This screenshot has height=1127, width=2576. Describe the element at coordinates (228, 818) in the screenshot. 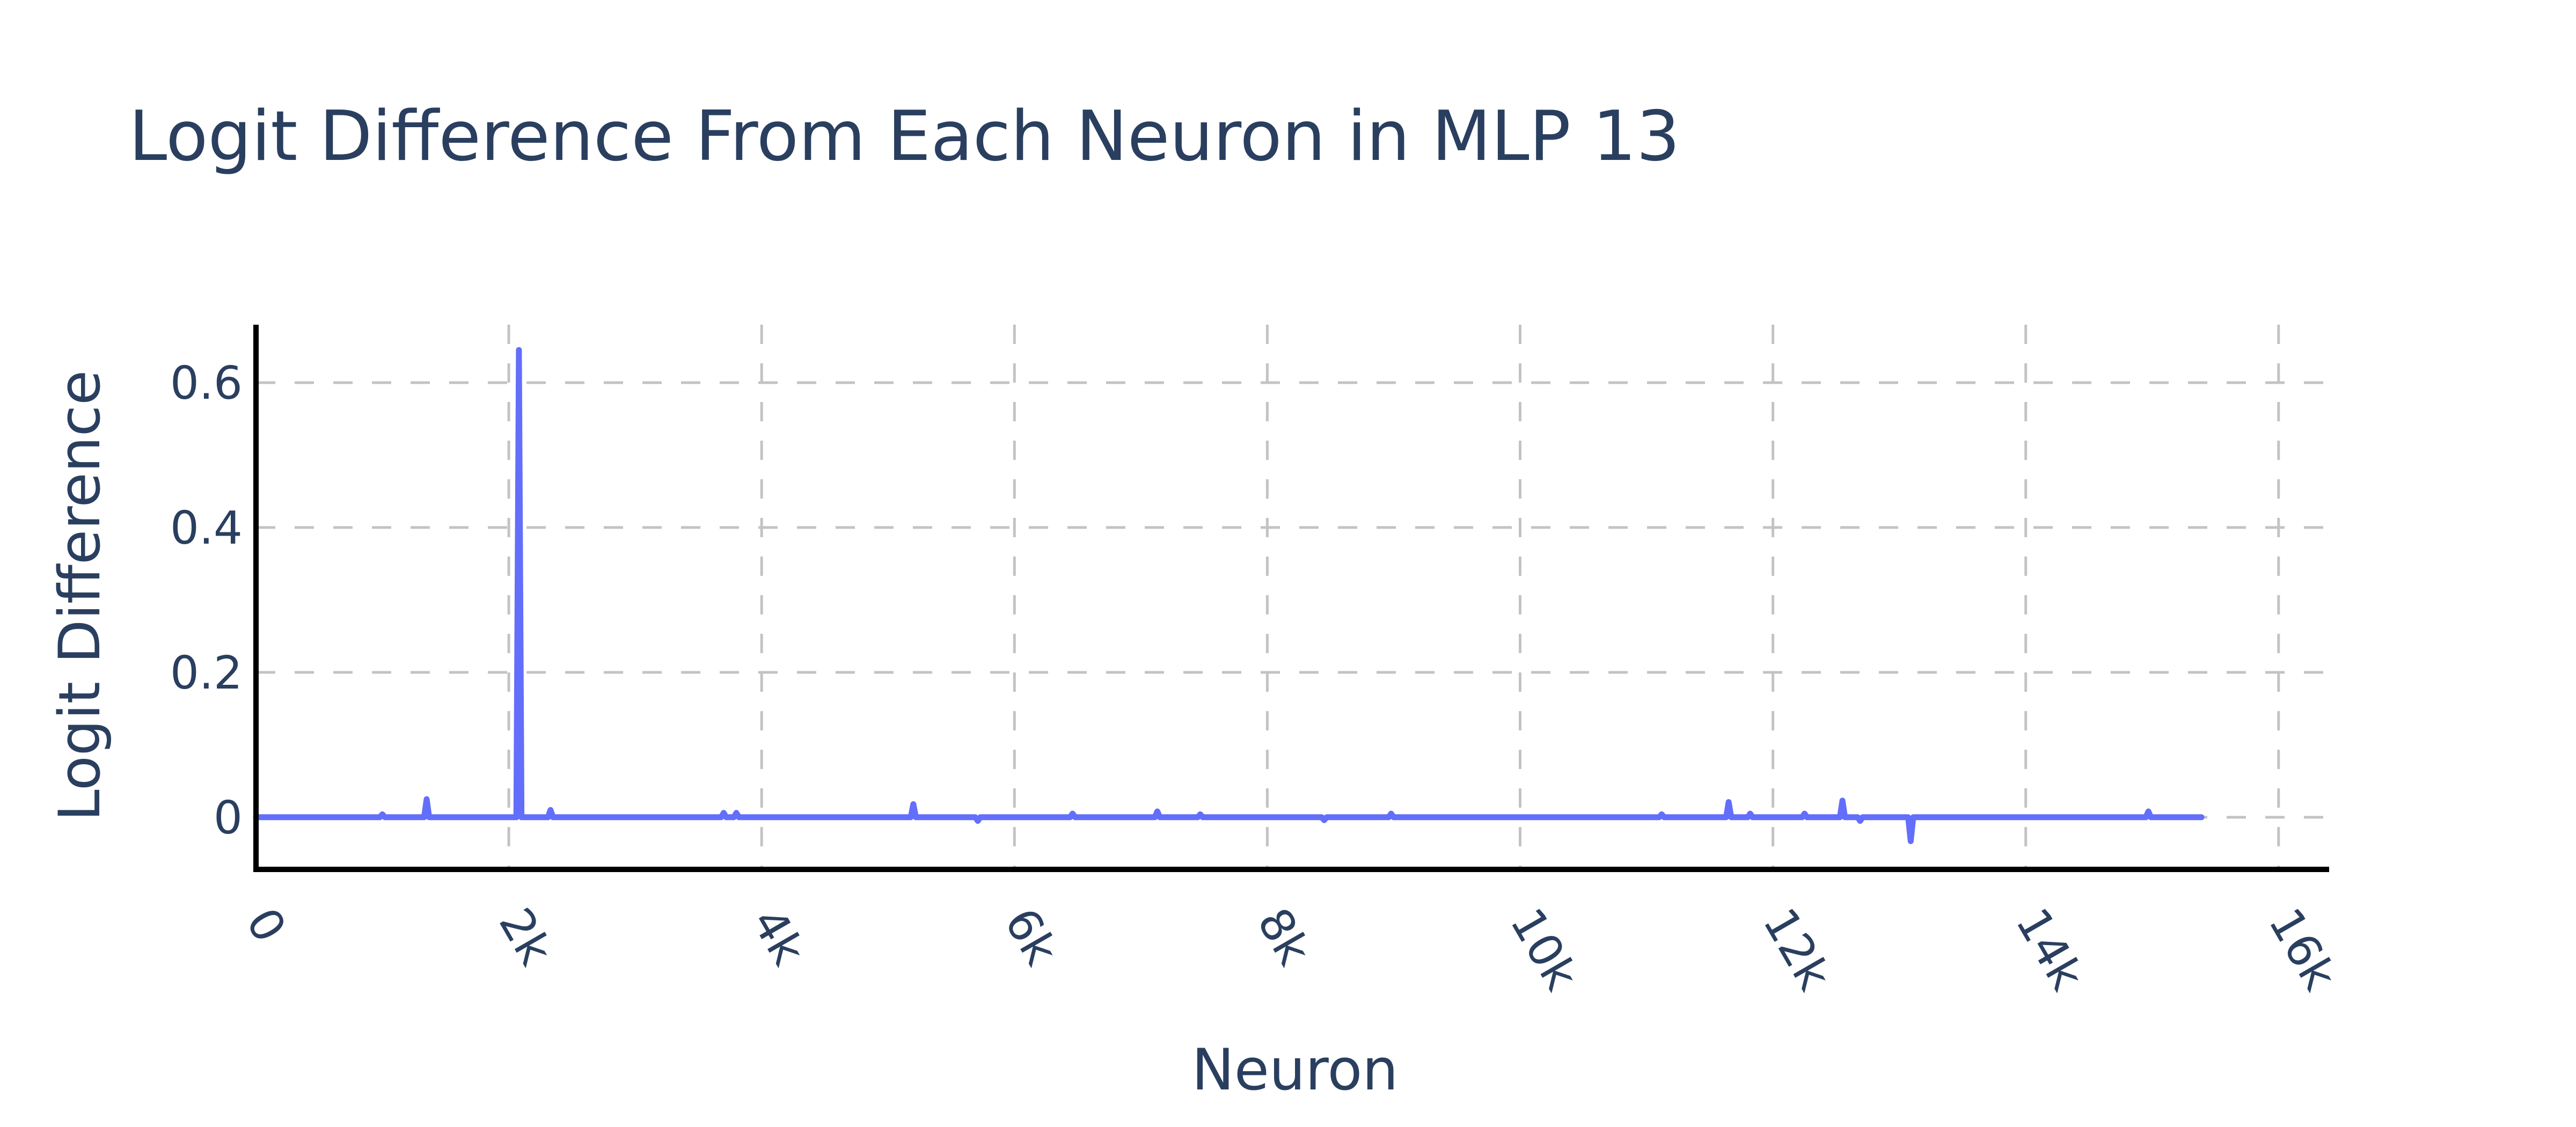

I see `y-tick-label: 0` at that location.